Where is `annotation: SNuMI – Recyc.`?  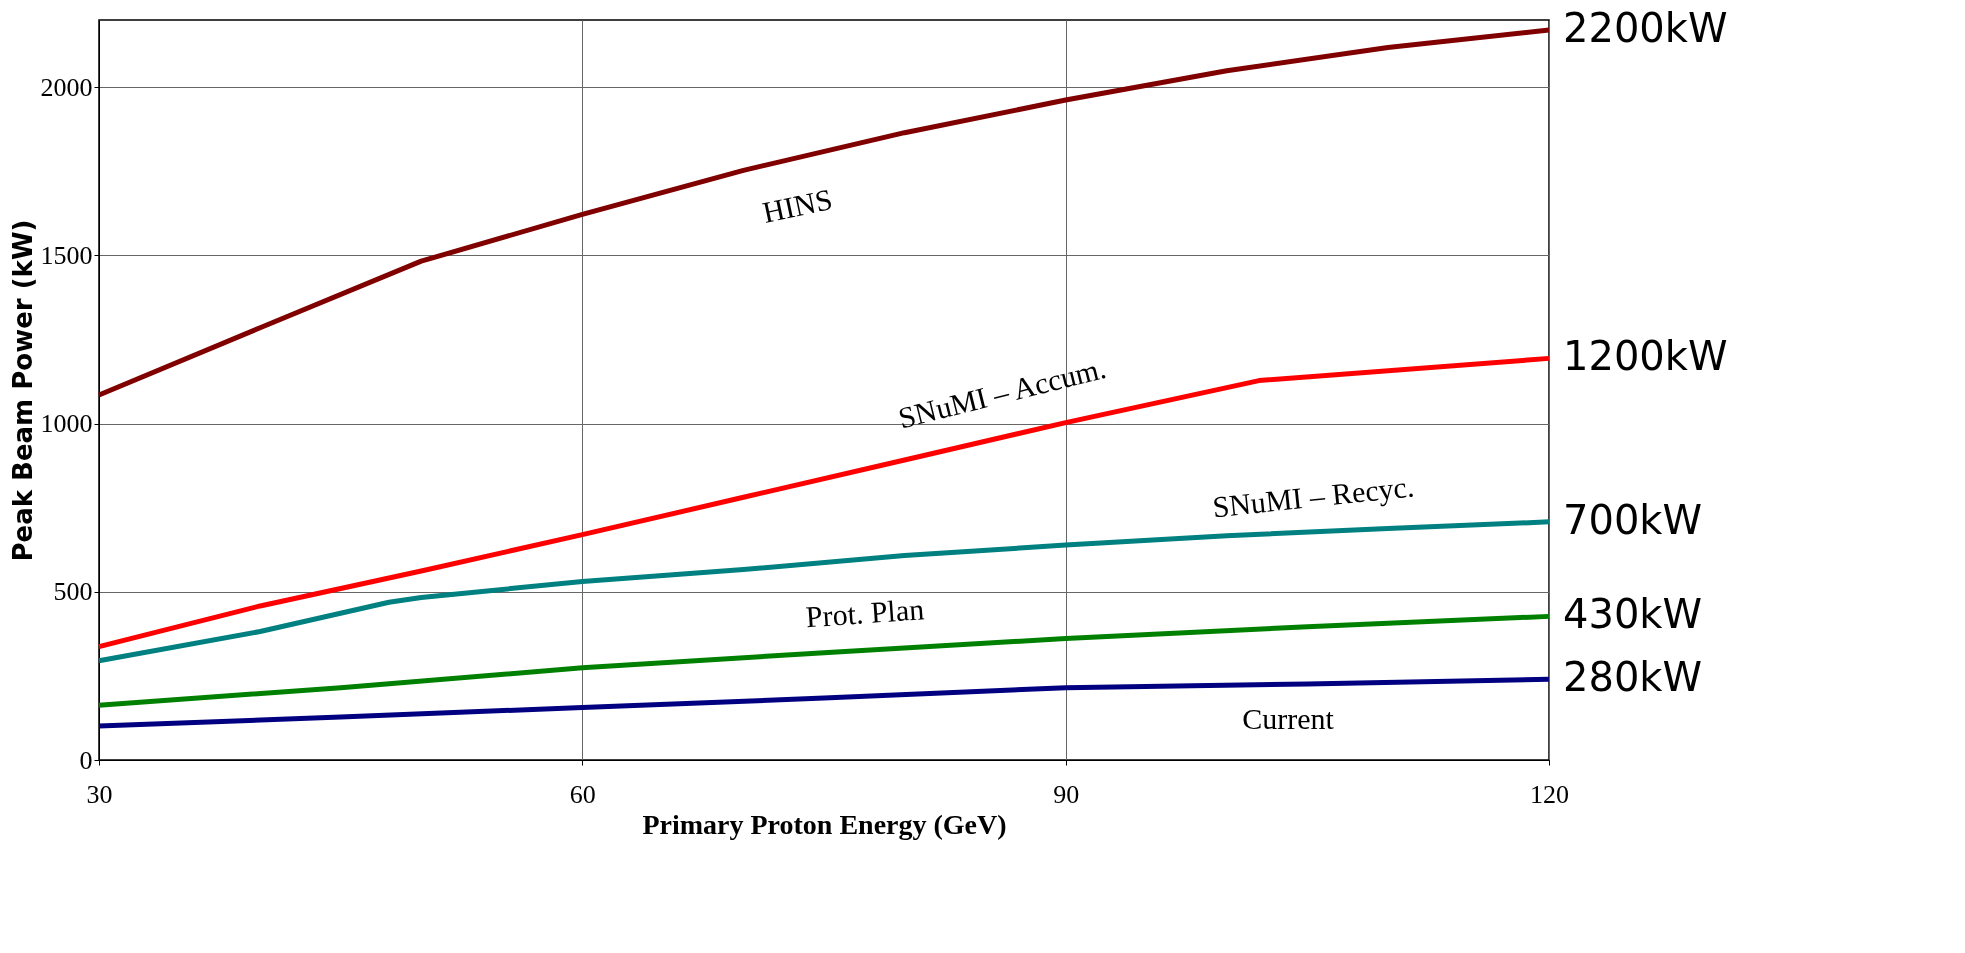
annotation: SNuMI – Recyc. is located at coordinates (1313, 496).